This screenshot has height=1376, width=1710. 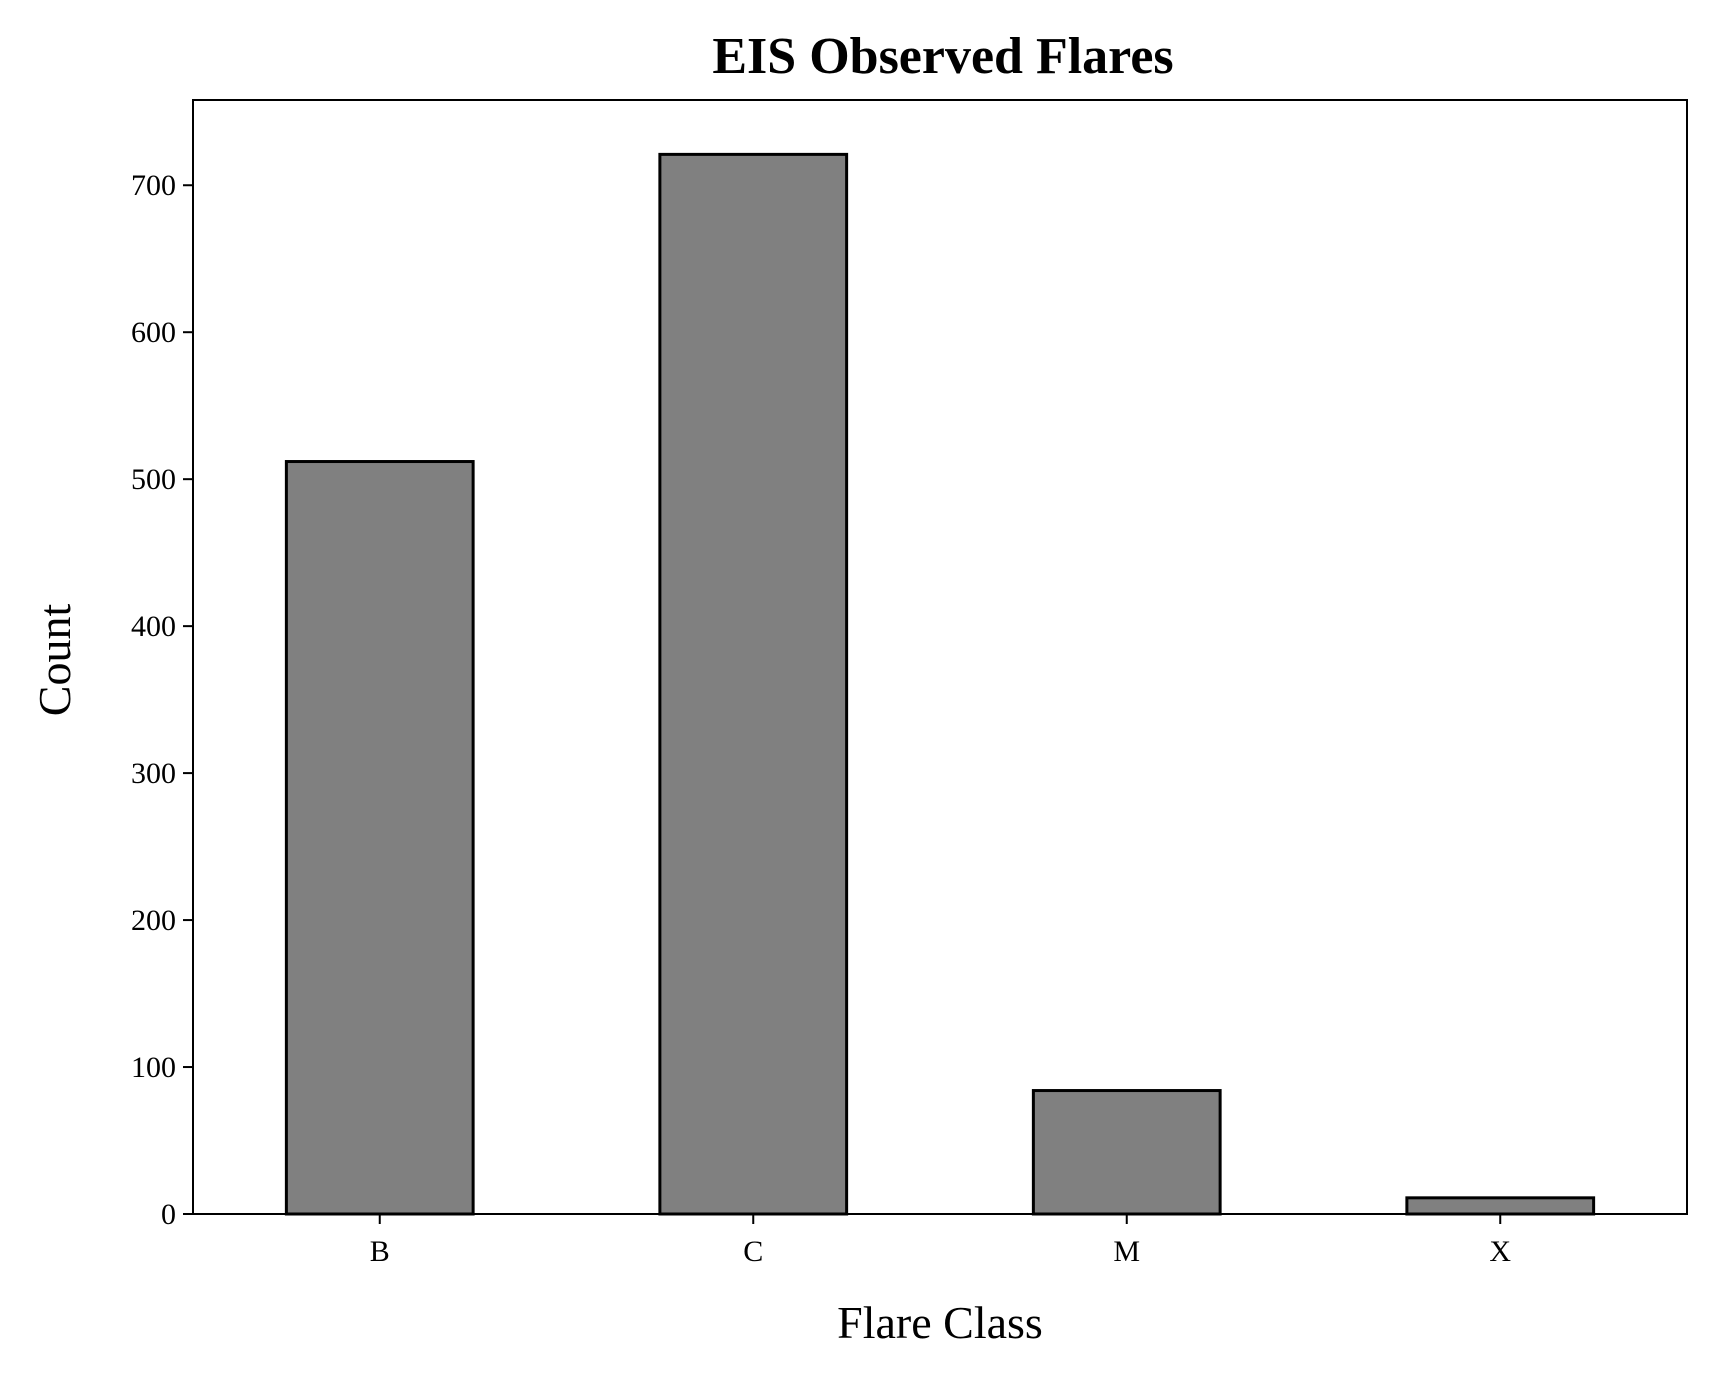 What do you see at coordinates (1500, 1206) in the screenshot?
I see `bar-x` at bounding box center [1500, 1206].